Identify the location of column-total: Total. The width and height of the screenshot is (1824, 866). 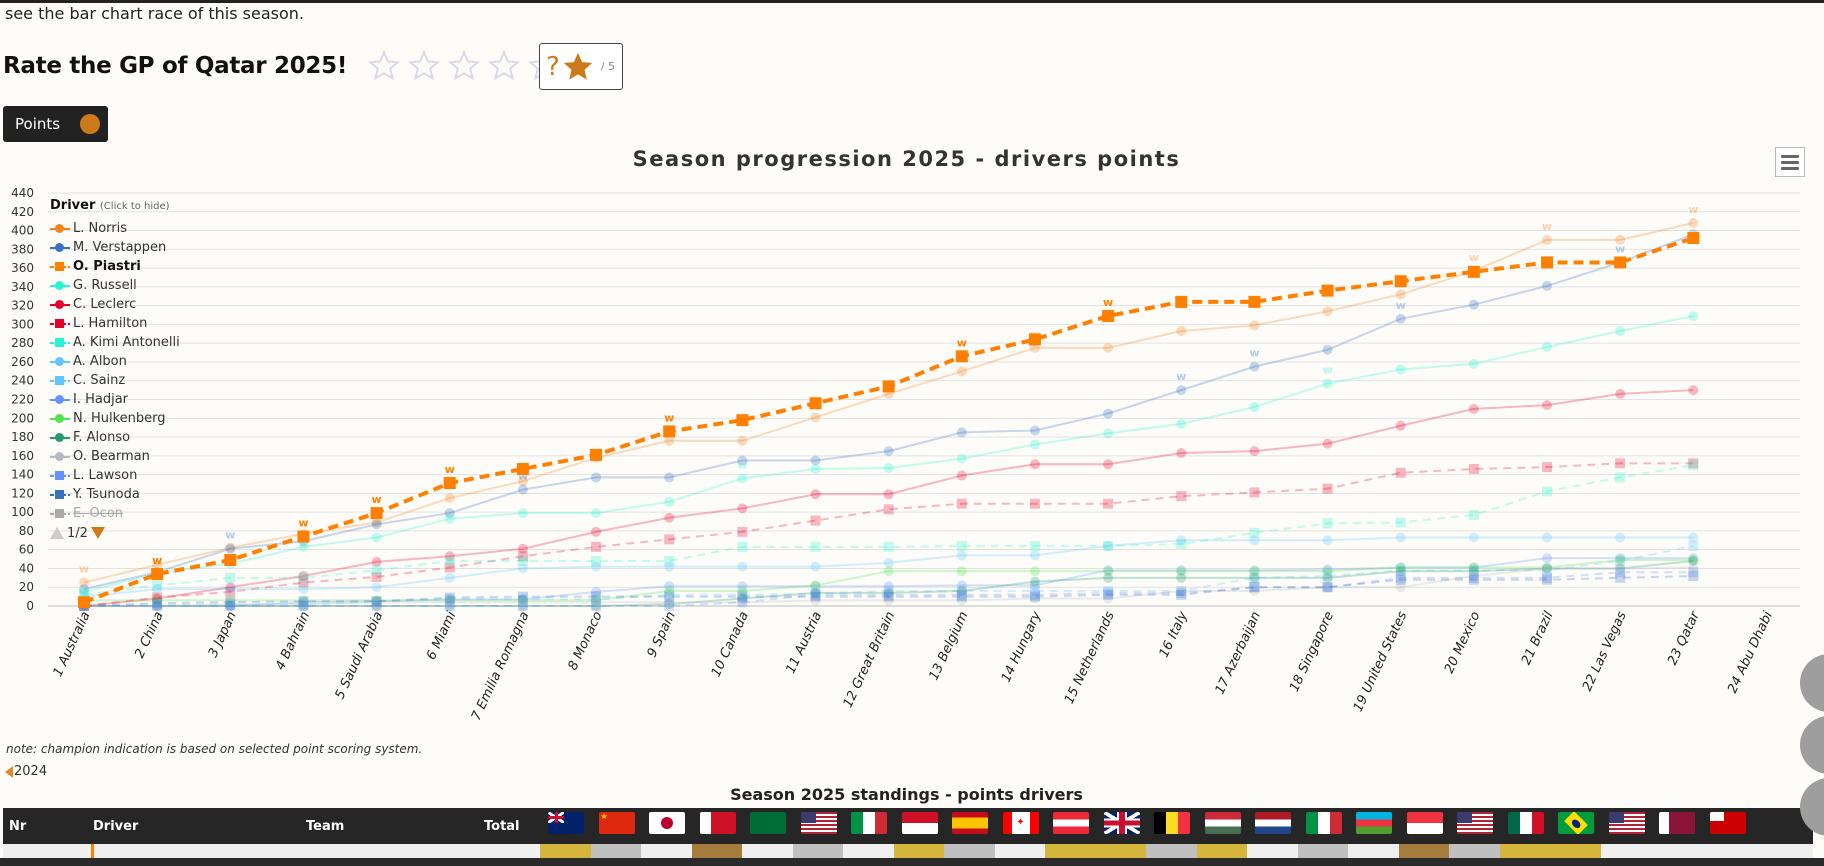
(502, 826).